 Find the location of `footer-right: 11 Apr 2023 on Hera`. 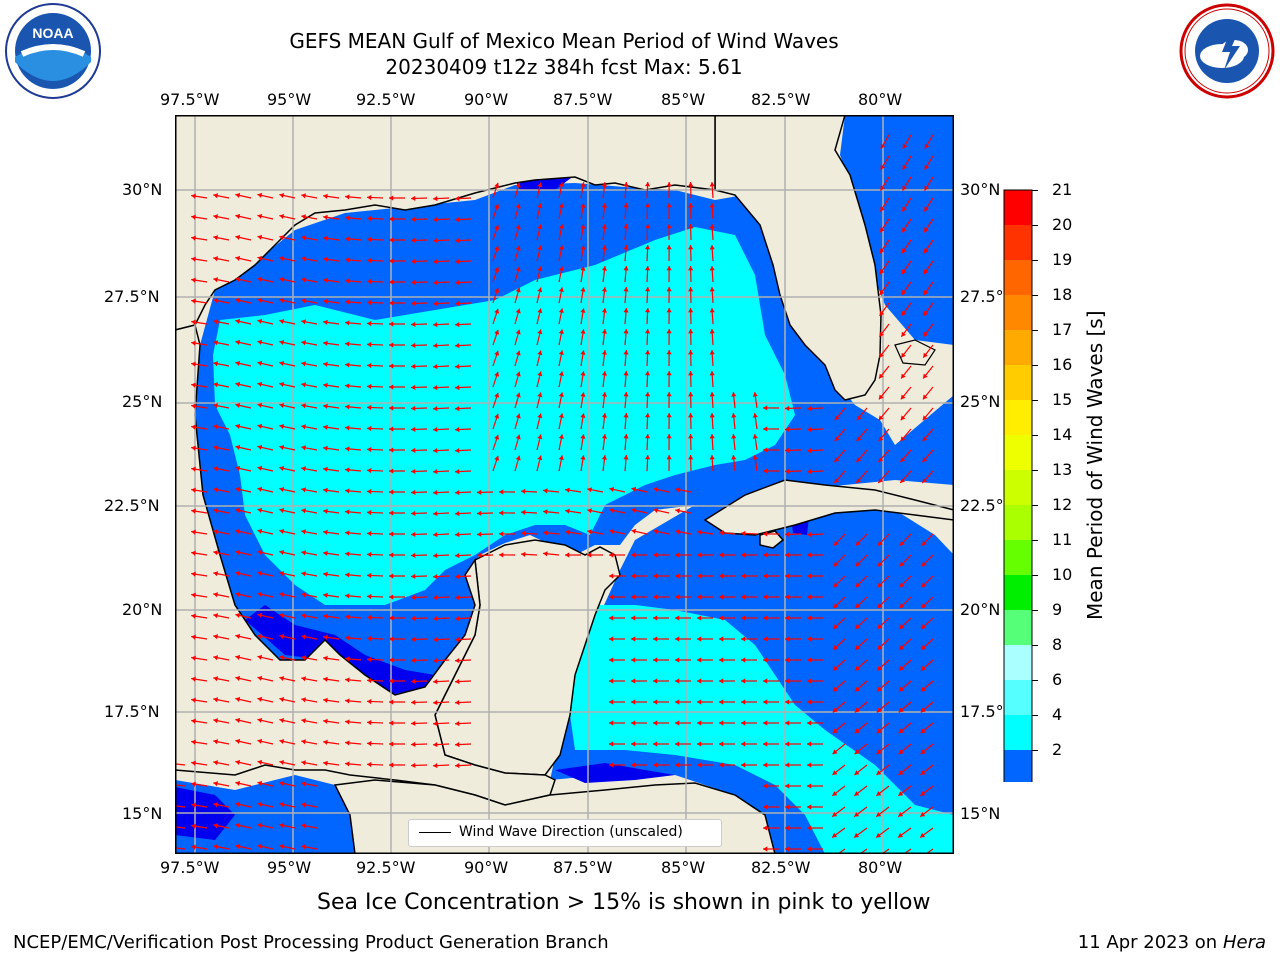

footer-right: 11 Apr 2023 on Hera is located at coordinates (1172, 942).